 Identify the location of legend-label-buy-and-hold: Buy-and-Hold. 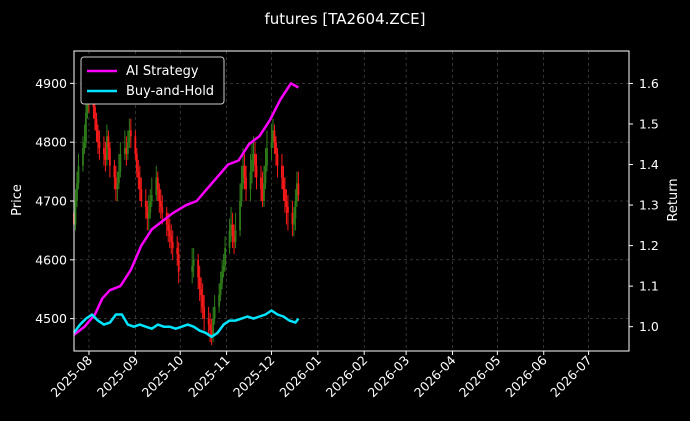
(170, 91).